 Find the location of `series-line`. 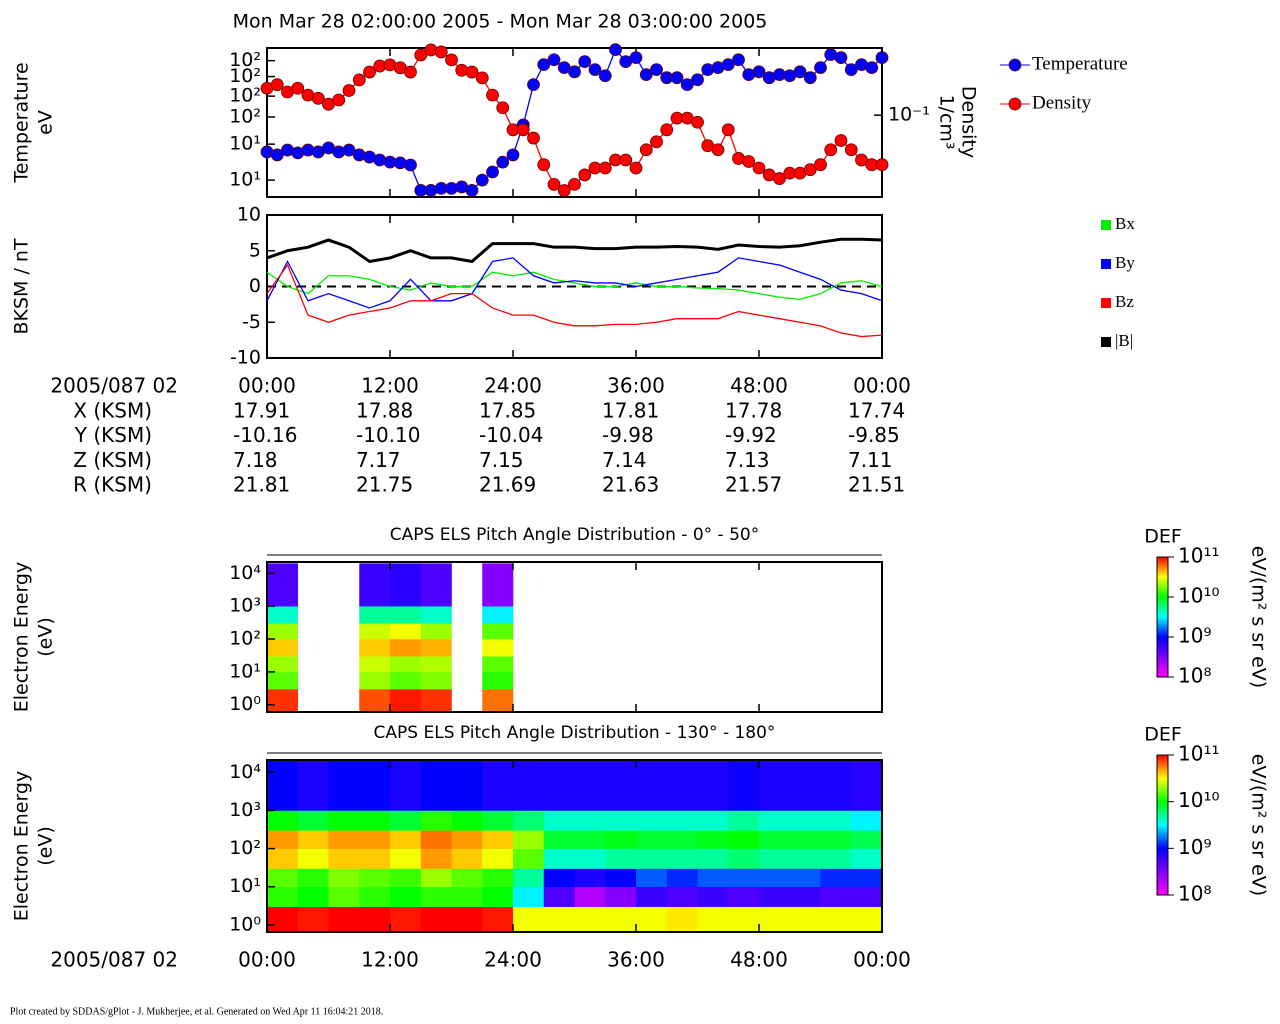

series-line is located at coordinates (574, 300).